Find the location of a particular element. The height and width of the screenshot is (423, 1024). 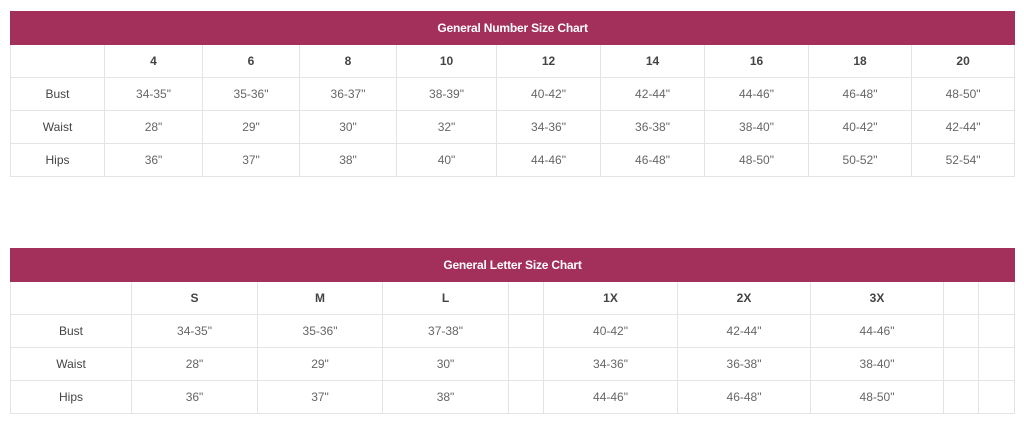

chart-title: General Letter Size Chart is located at coordinates (512, 265).